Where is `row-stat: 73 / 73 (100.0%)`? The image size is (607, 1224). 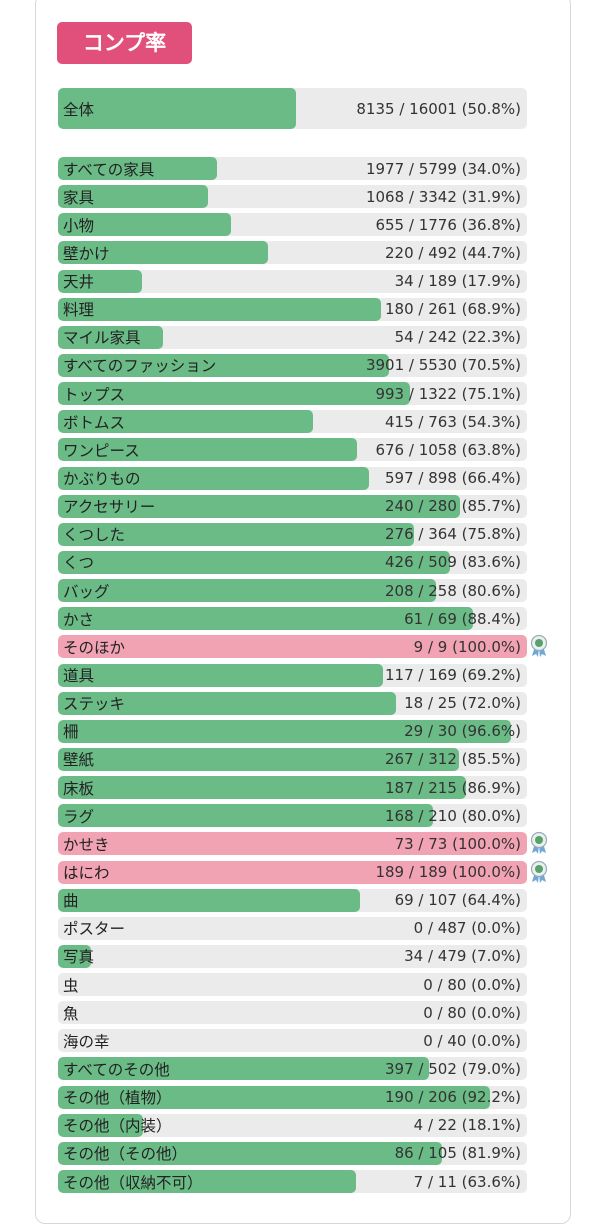
row-stat: 73 / 73 (100.0%) is located at coordinates (457, 843).